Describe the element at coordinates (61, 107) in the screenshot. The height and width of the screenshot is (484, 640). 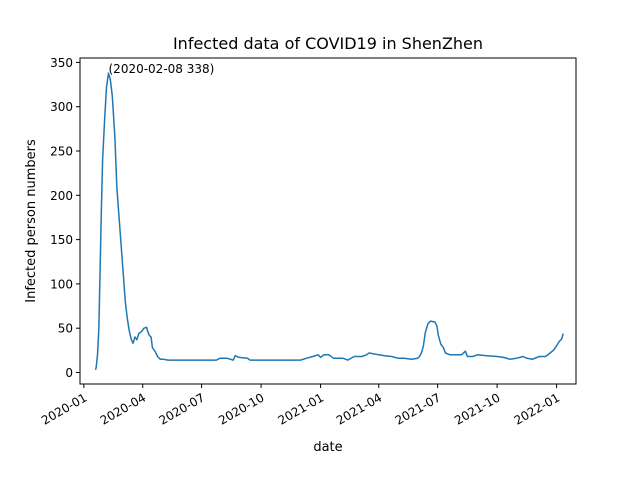
I see `y-tick-label: 300` at that location.